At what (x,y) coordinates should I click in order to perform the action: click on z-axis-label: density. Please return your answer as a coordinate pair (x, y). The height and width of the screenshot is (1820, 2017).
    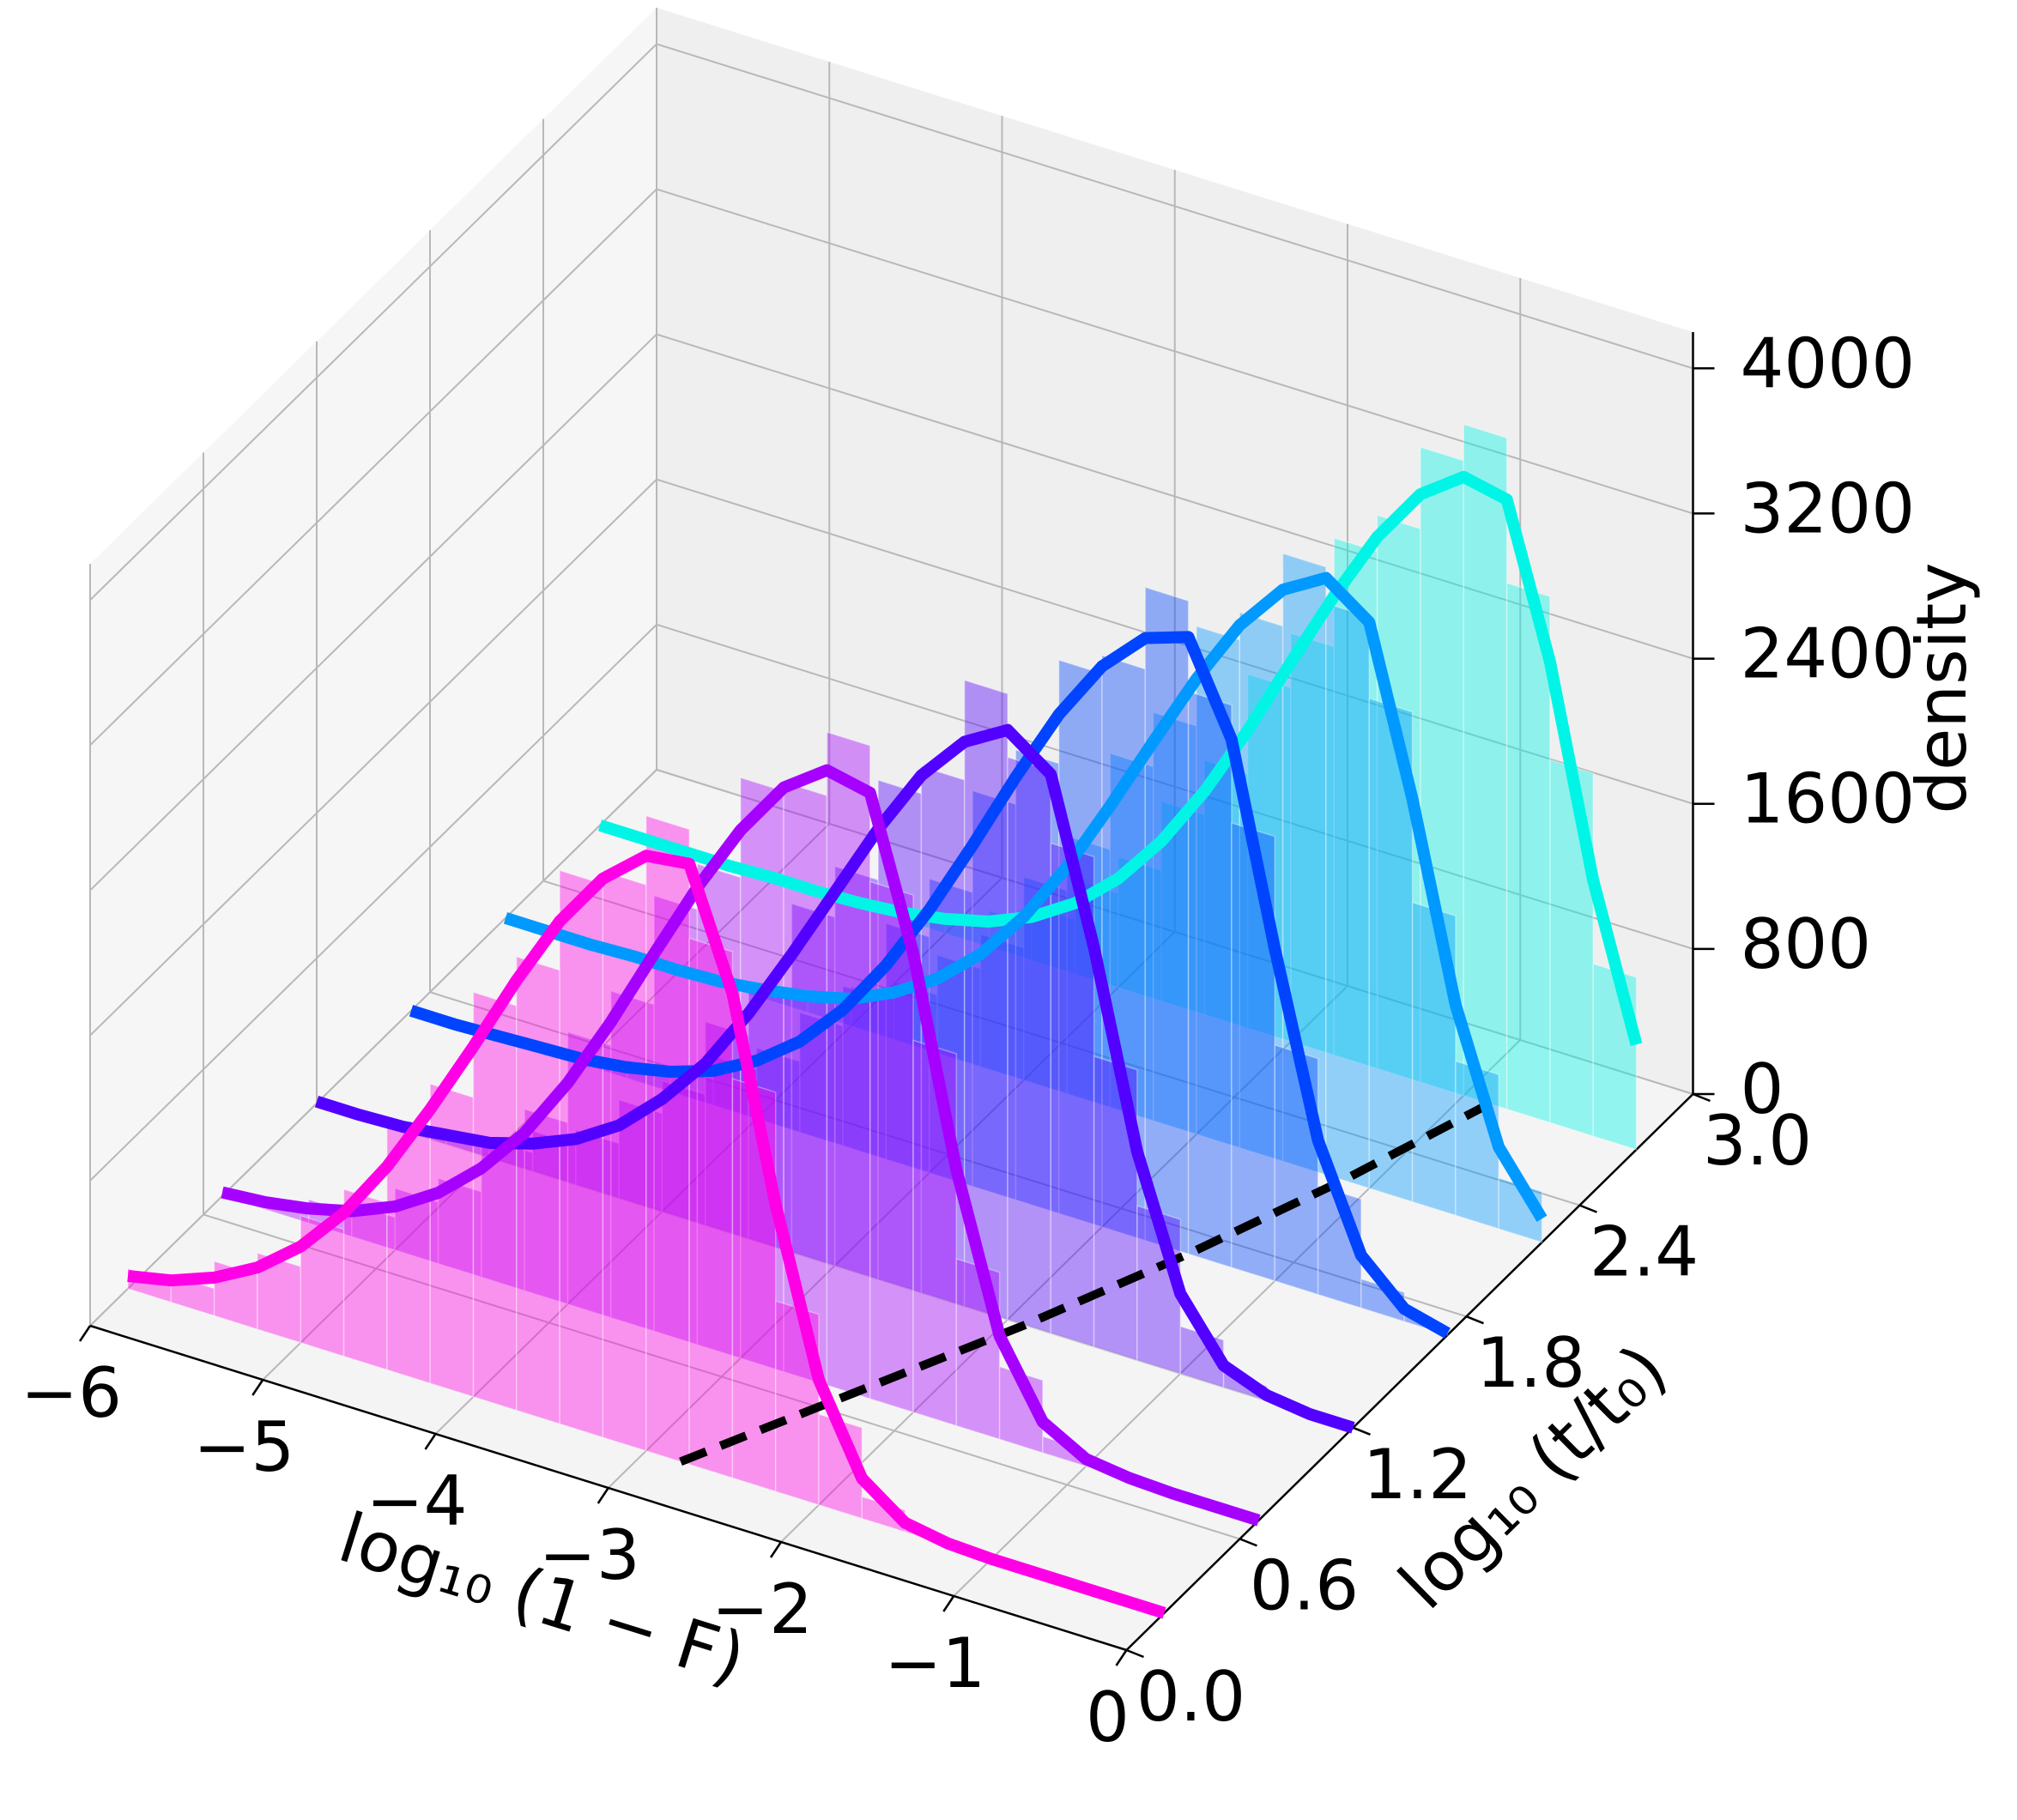
    Looking at the image, I should click on (1942, 687).